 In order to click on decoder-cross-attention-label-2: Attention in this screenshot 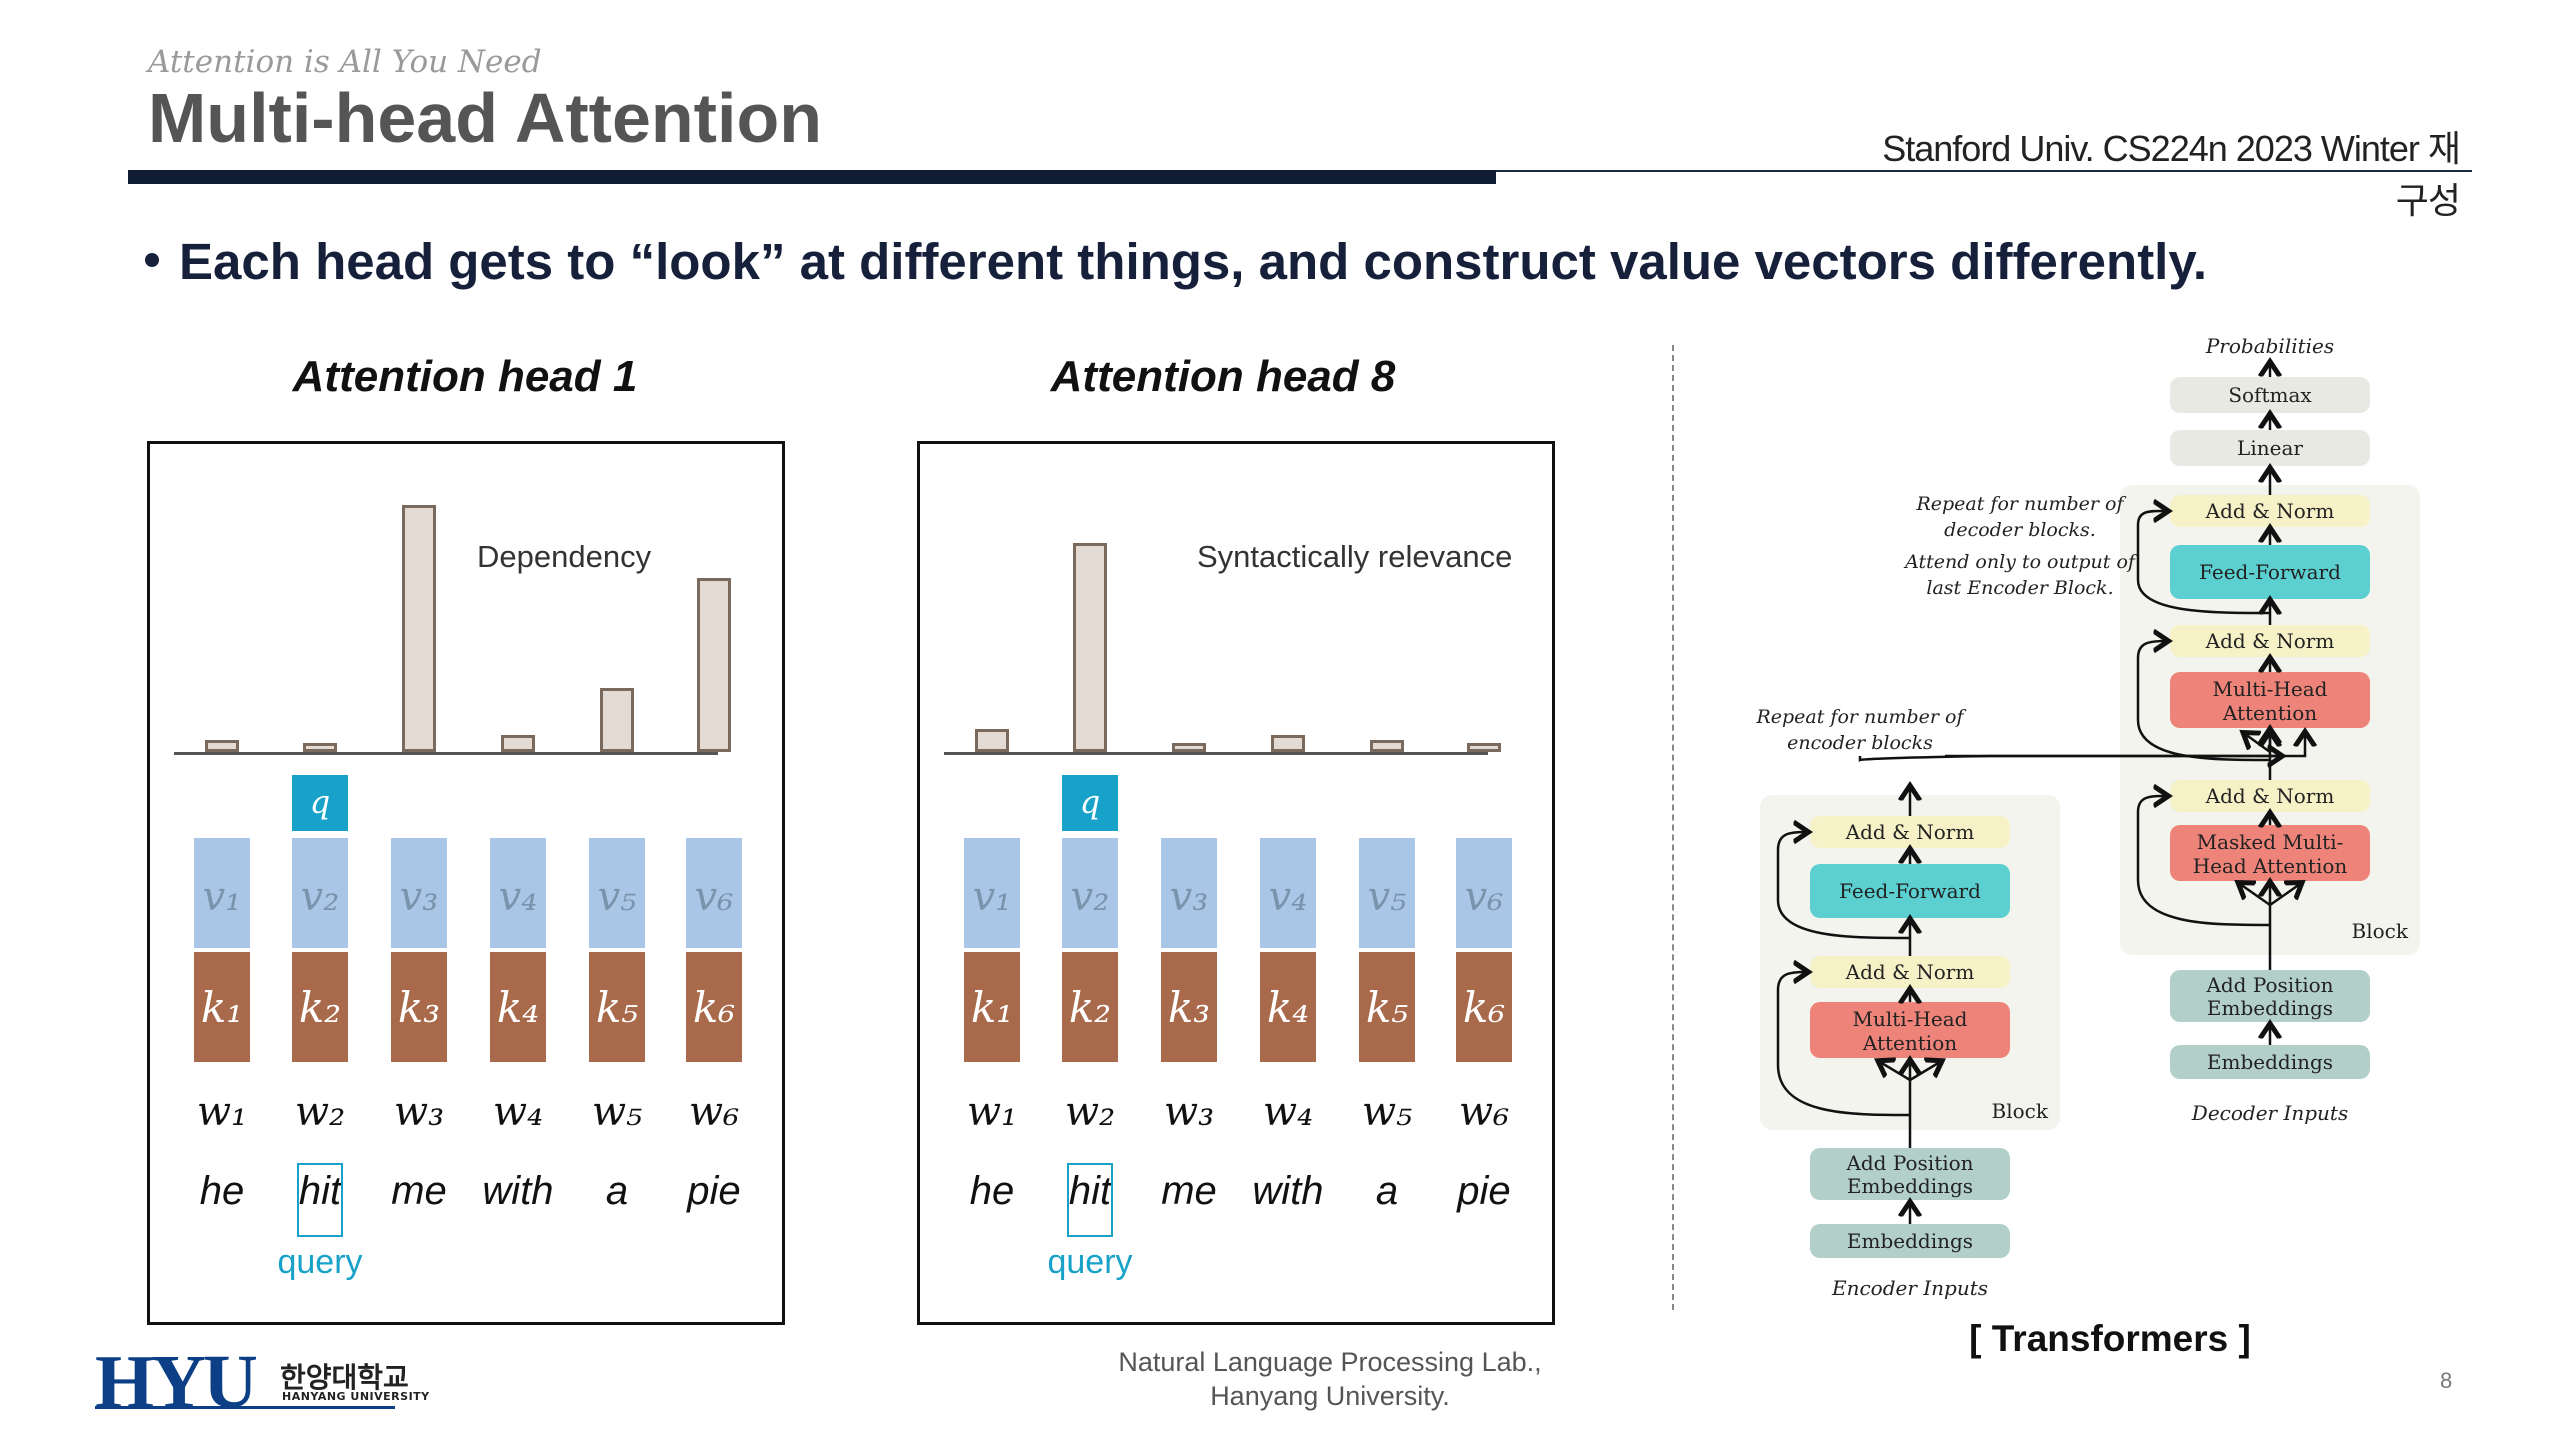, I will do `click(2269, 713)`.